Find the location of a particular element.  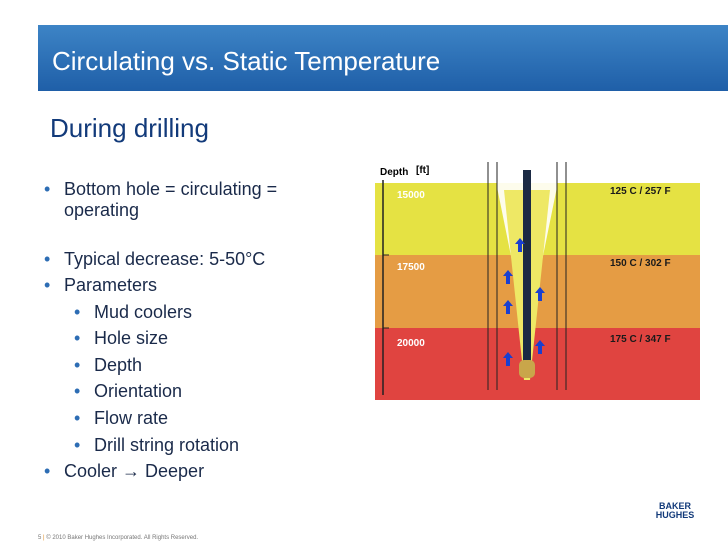

depth-label: Depth is located at coordinates (394, 172).